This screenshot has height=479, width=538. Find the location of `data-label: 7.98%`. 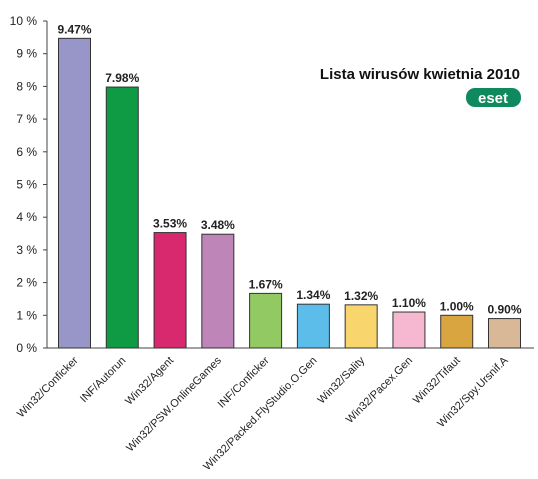

data-label: 7.98% is located at coordinates (122, 78).